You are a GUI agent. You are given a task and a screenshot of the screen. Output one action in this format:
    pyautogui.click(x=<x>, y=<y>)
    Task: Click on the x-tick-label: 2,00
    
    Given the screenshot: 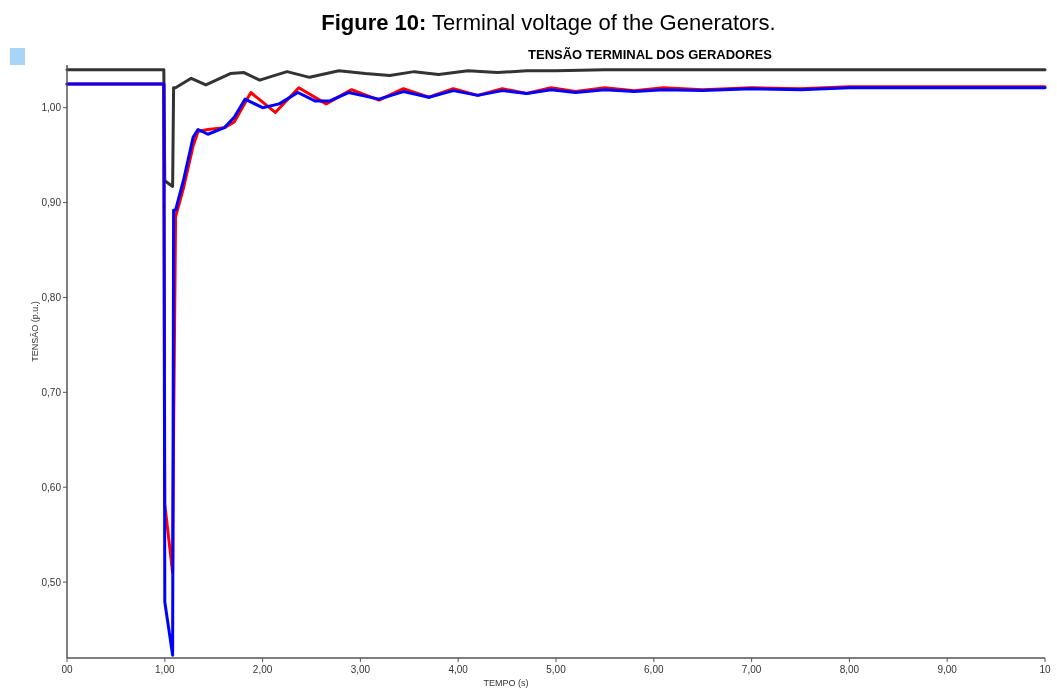 What is the action you would take?
    pyautogui.click(x=262, y=669)
    